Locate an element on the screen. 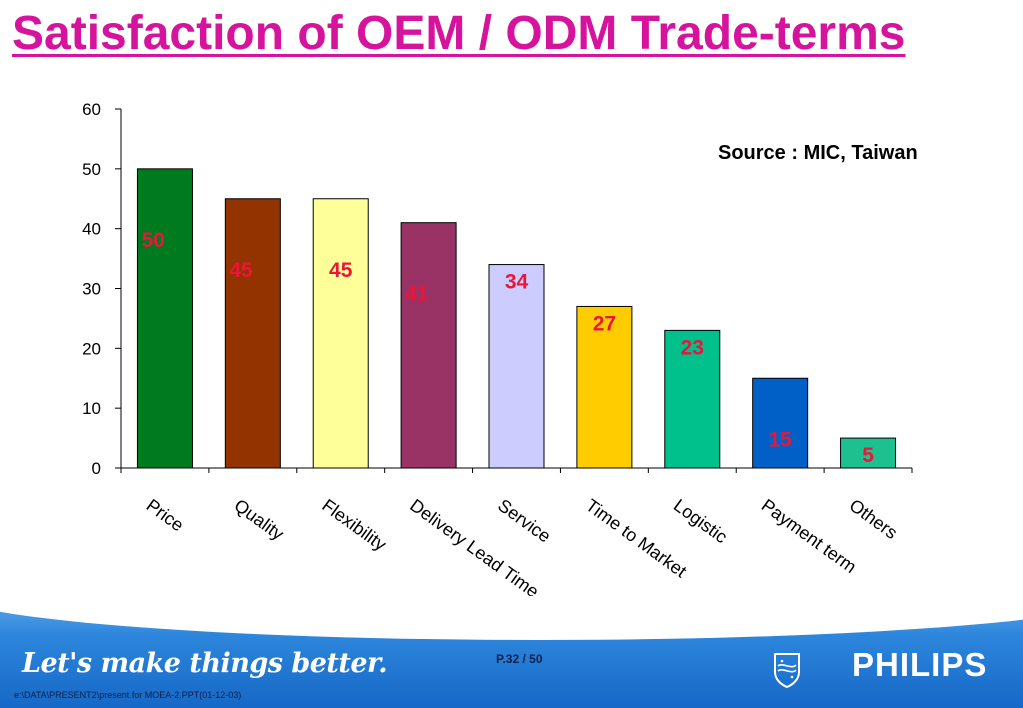 This screenshot has height=708, width=1023. category-label: Payment term is located at coordinates (809, 536).